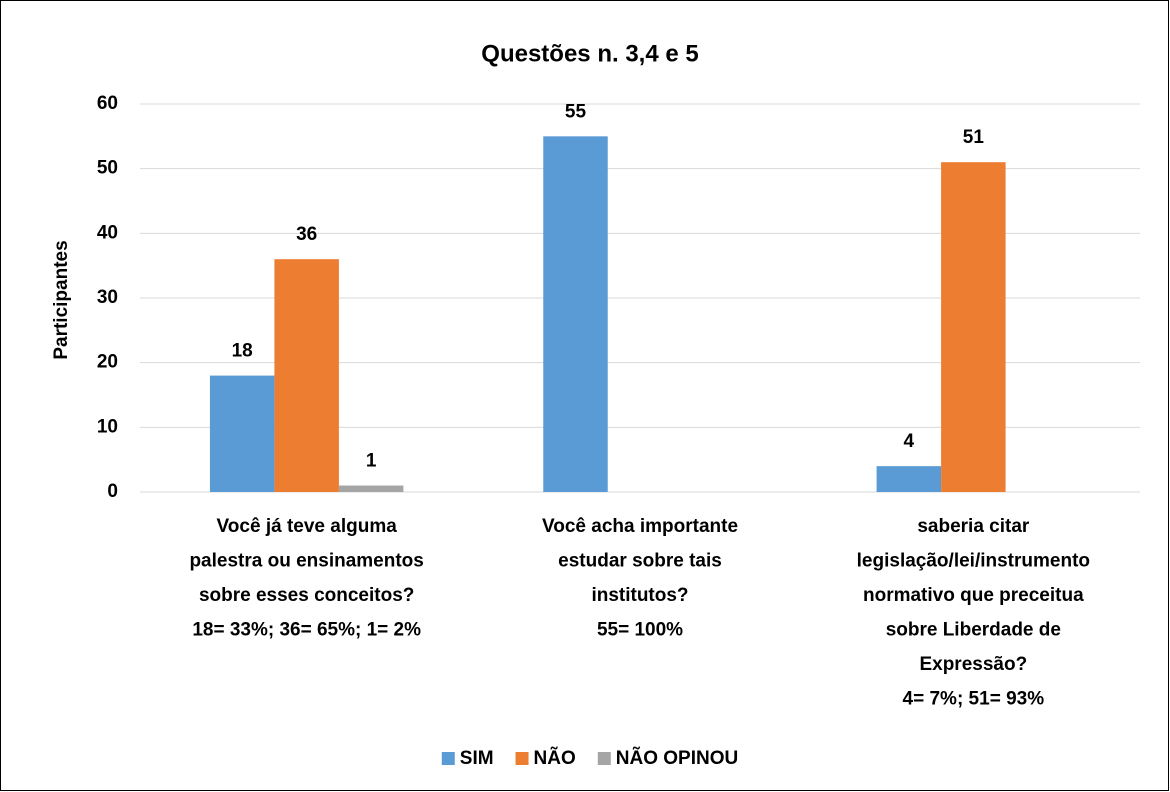 This screenshot has width=1170, height=792. Describe the element at coordinates (974, 699) in the screenshot. I see `x-tick-label: 4= 7%; 51= 93%` at that location.